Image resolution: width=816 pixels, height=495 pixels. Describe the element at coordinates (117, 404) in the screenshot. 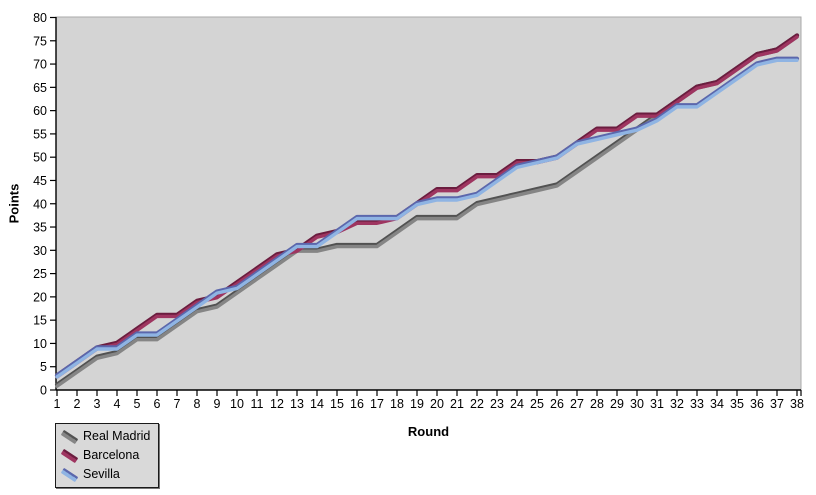

I see `x-tick-label: 4` at that location.